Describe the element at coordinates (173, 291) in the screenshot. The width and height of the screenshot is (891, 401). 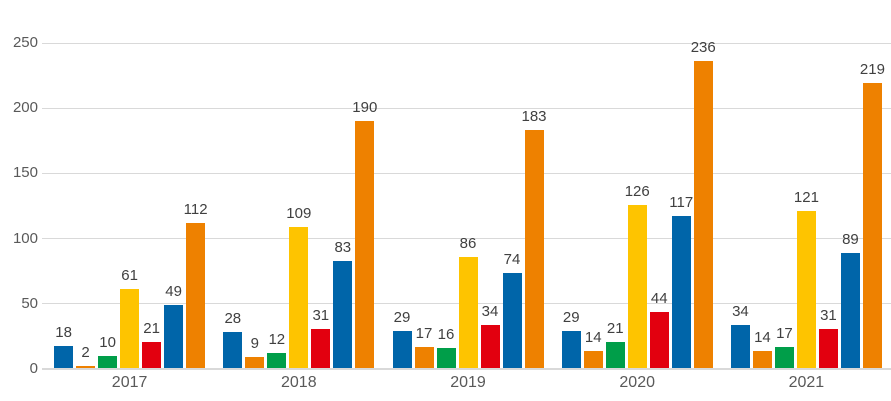
I see `data-label: 49` at that location.